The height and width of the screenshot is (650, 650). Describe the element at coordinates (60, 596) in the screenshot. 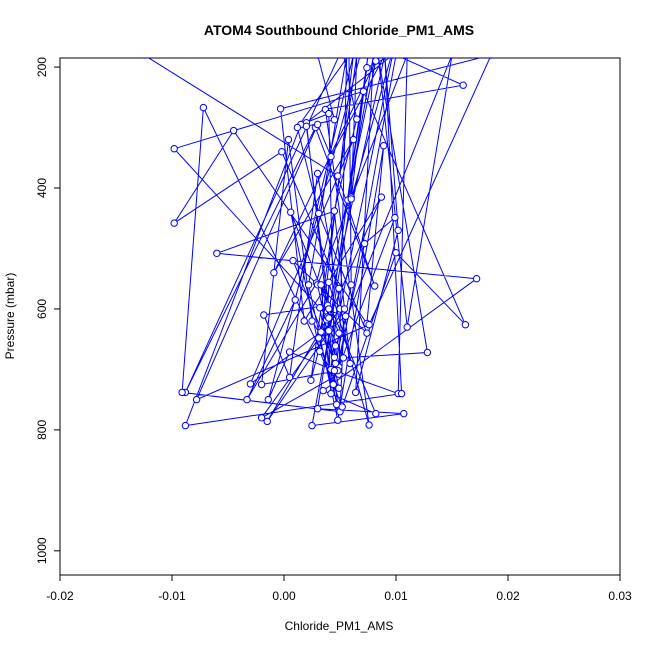

I see `x-tick-label: -0.02` at that location.